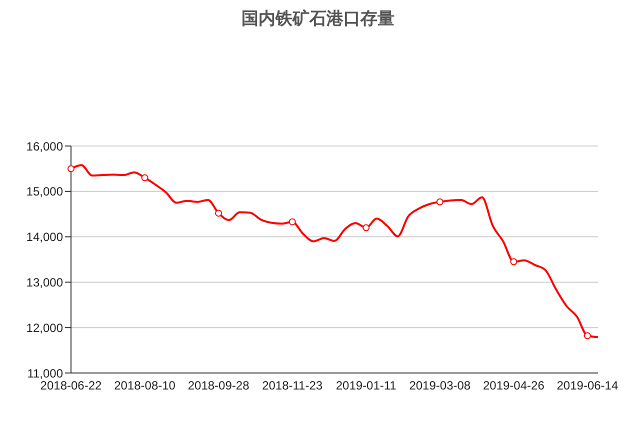 The width and height of the screenshot is (630, 430). What do you see at coordinates (513, 385) in the screenshot?
I see `x-tick-label: 2019-04-26` at bounding box center [513, 385].